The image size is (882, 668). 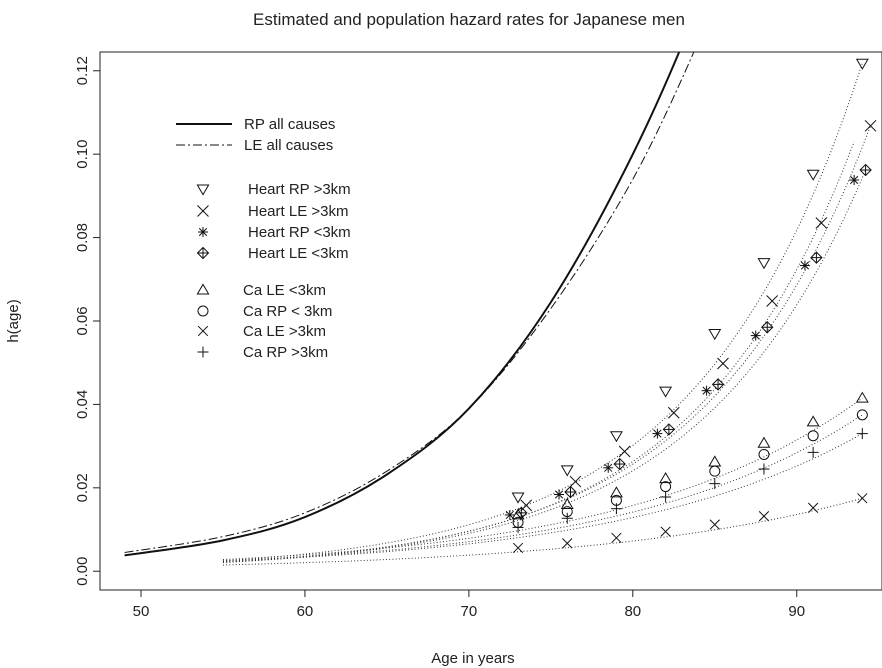 What do you see at coordinates (203, 352) in the screenshot?
I see `legend-marker-plus` at bounding box center [203, 352].